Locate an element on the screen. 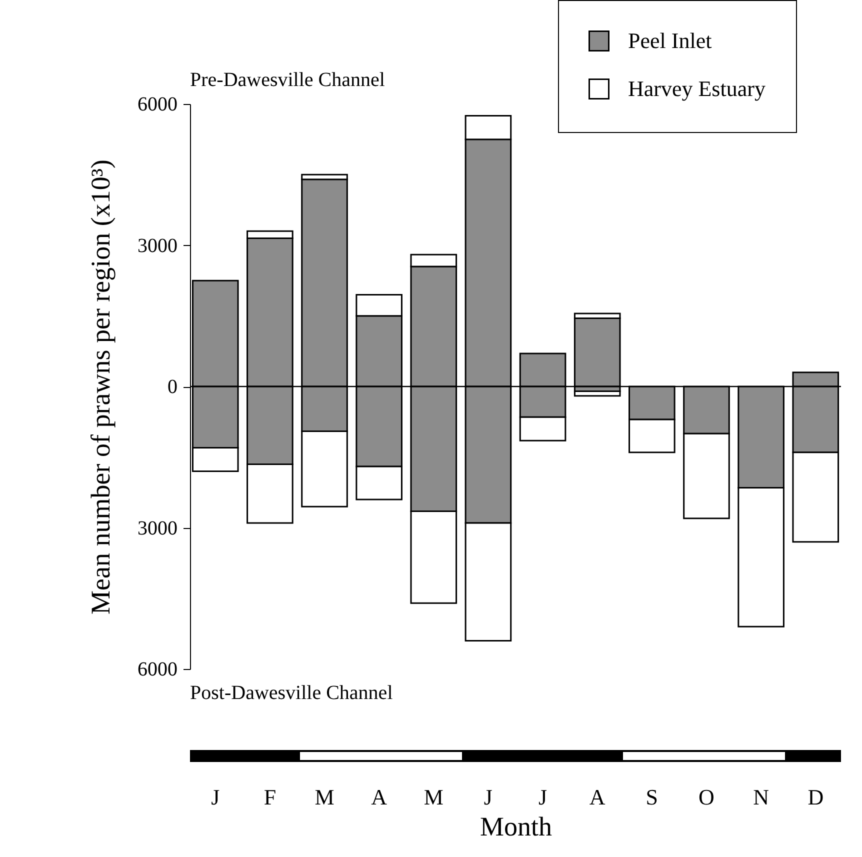 This screenshot has width=862, height=857. legend-label: Harvey Estuary is located at coordinates (697, 88).